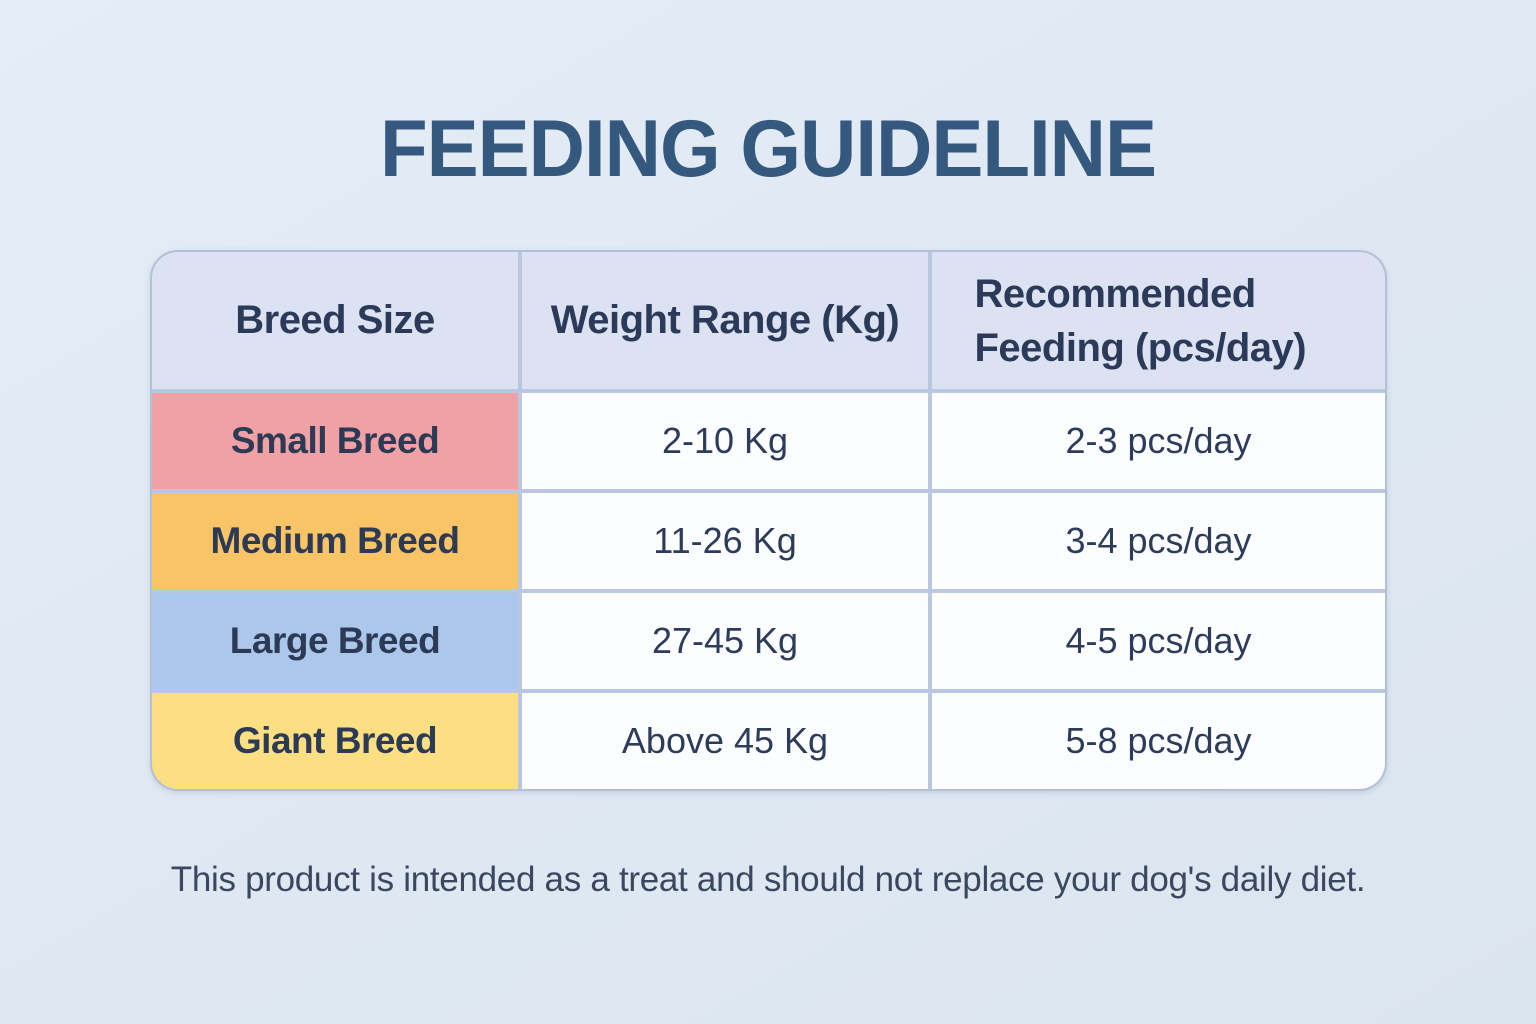  I want to click on header-cell-recommended-feeding: Recommended Feeding (pcs/day), so click(1158, 320).